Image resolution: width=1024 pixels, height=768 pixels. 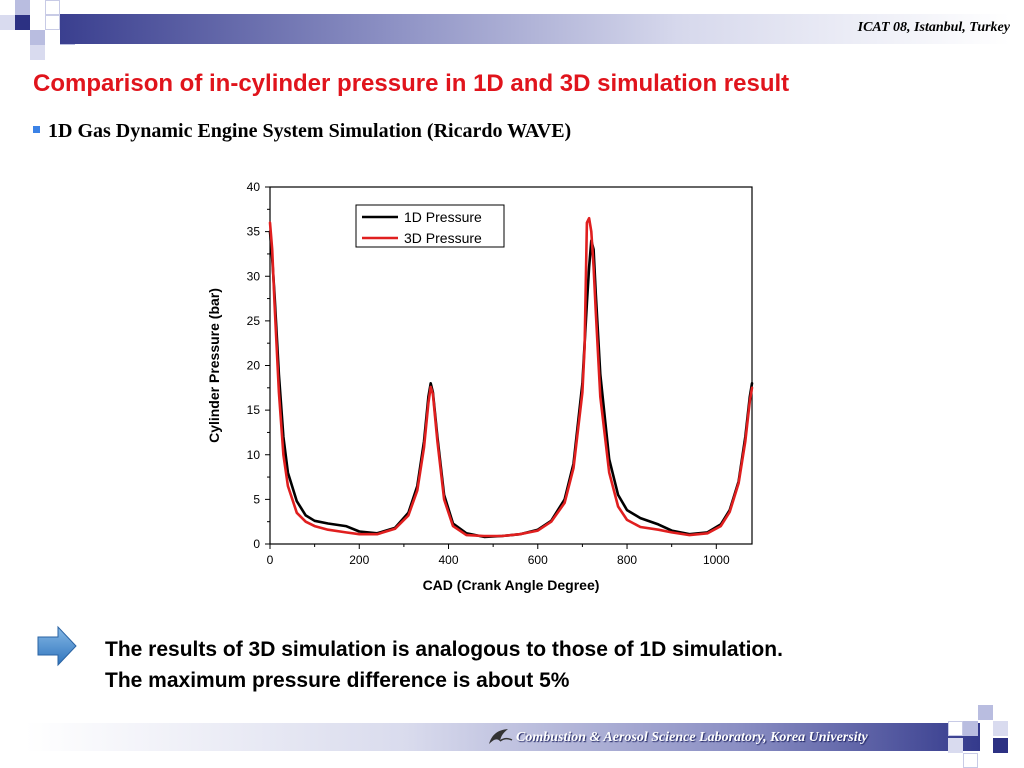 What do you see at coordinates (254, 232) in the screenshot?
I see `y-tick-label: 35` at bounding box center [254, 232].